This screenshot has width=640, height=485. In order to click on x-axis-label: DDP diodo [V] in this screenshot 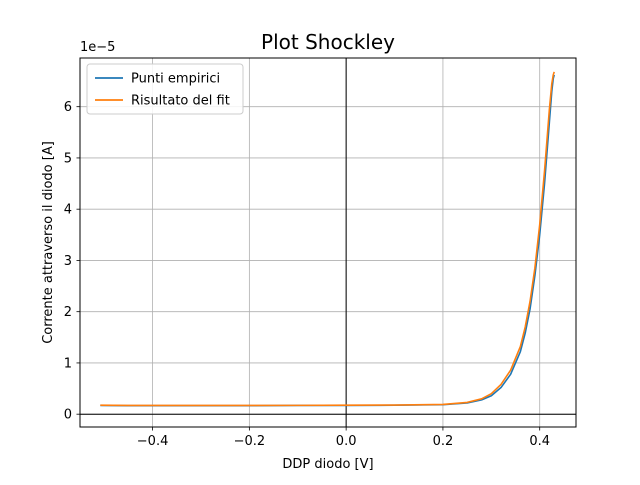, I will do `click(327, 464)`.